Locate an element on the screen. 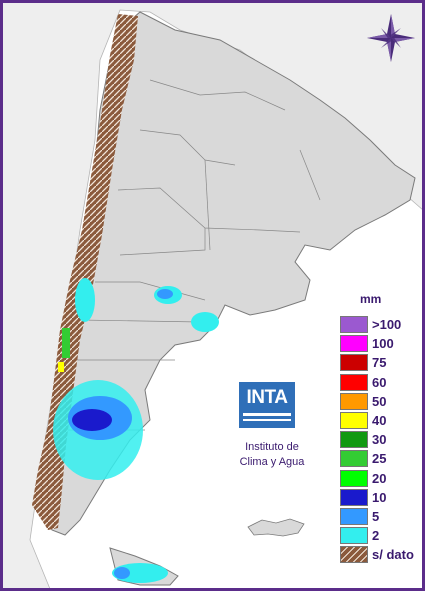 The image size is (425, 591). legend-label: 2 is located at coordinates (376, 536).